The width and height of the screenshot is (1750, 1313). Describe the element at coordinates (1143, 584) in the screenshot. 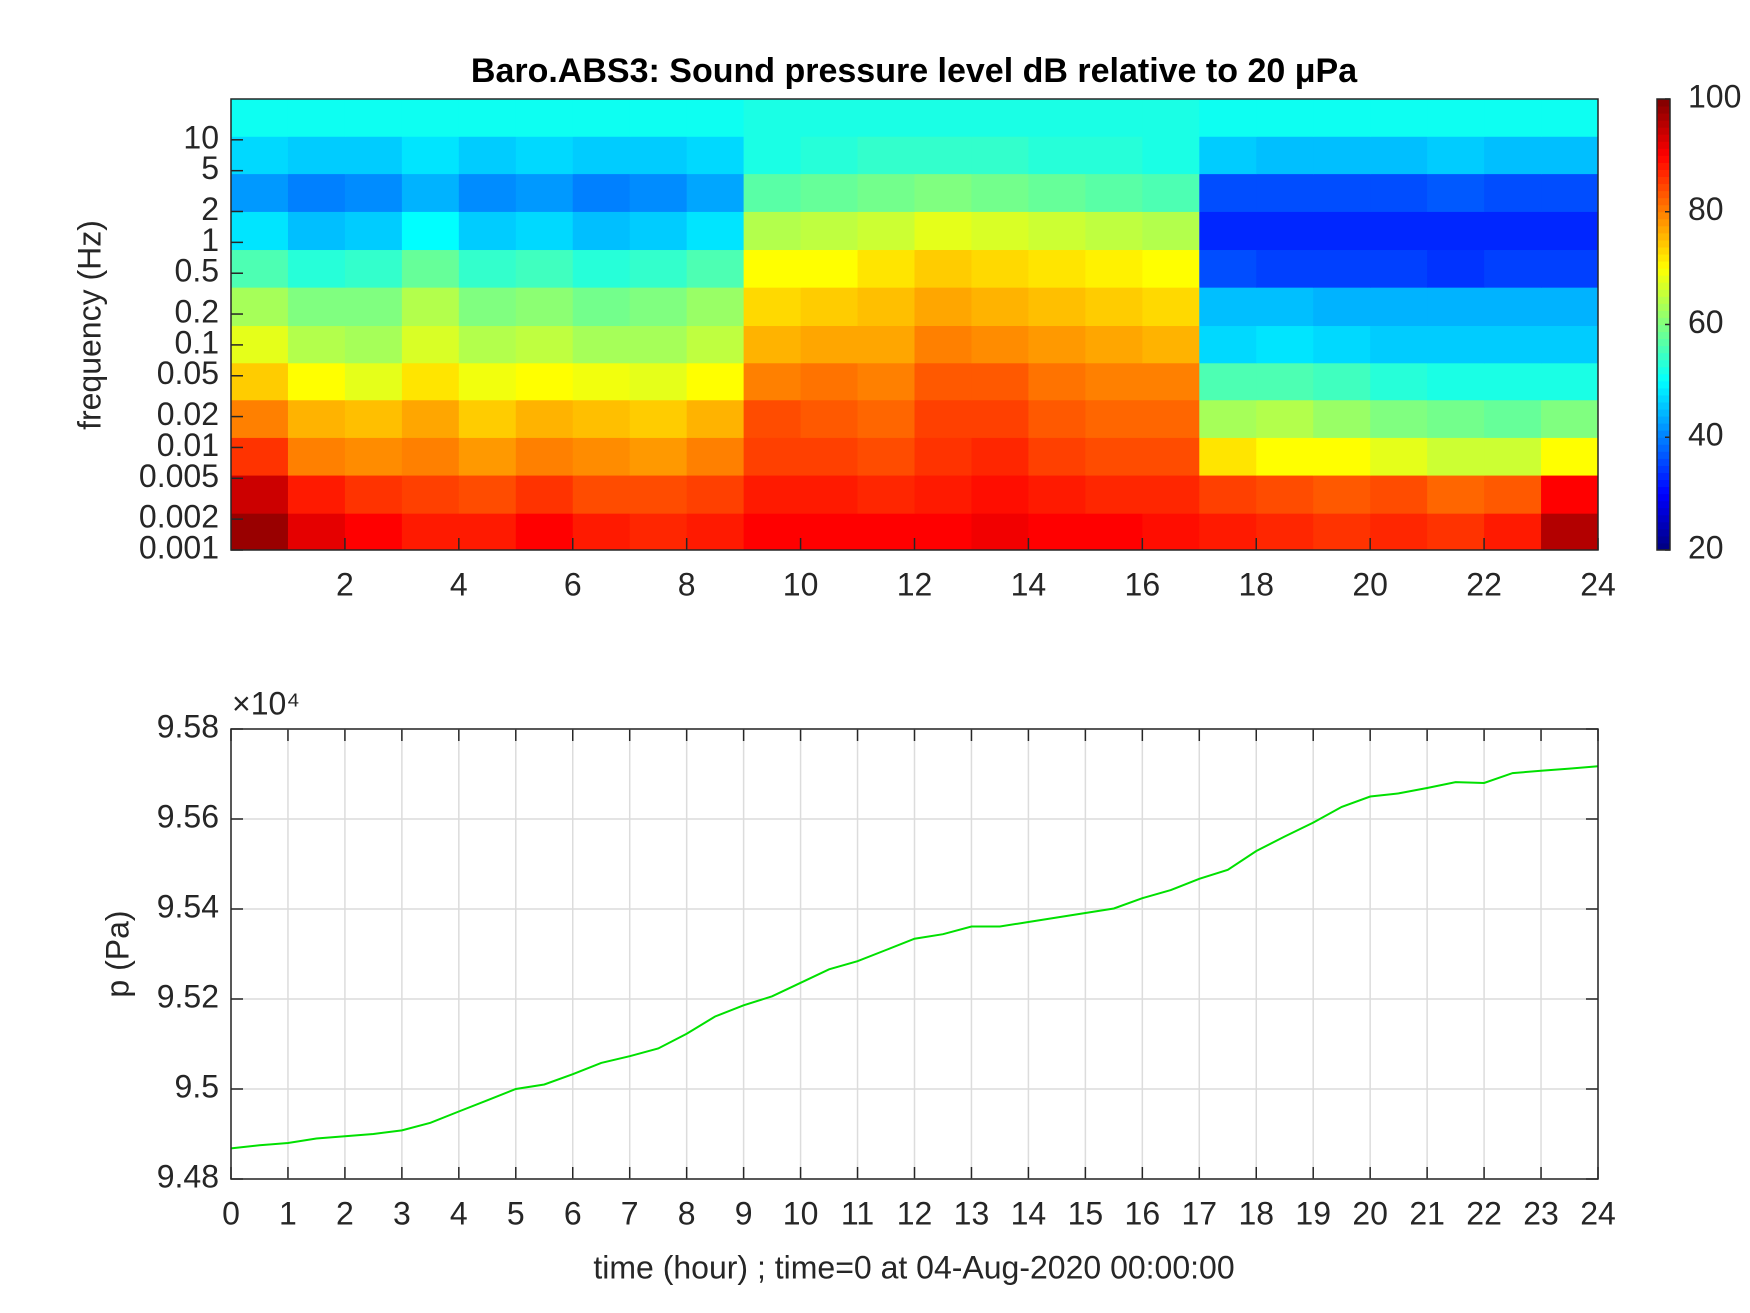

I see `x-tick-label: 16` at that location.